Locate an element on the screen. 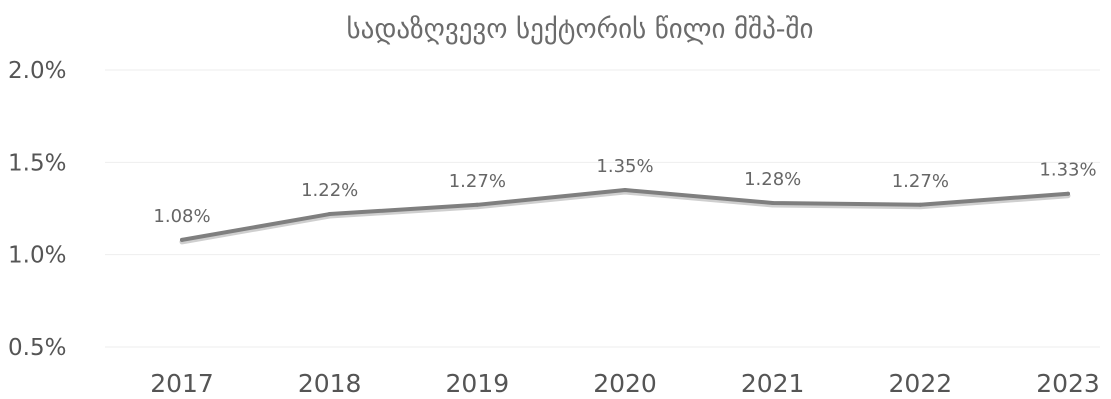 This screenshot has height=399, width=1111. x-tick-label: 2019 is located at coordinates (478, 383).